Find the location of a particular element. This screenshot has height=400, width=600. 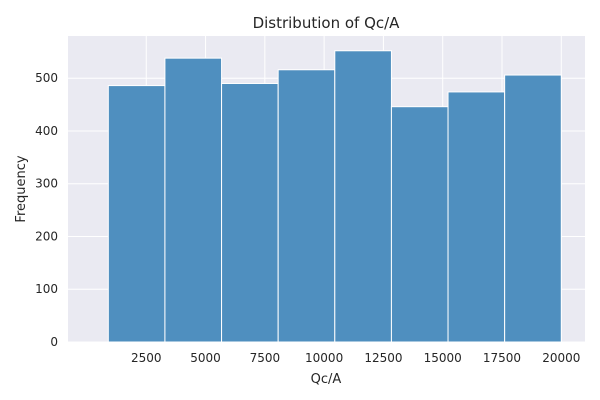

y-tick-label: 0 is located at coordinates (54, 342).